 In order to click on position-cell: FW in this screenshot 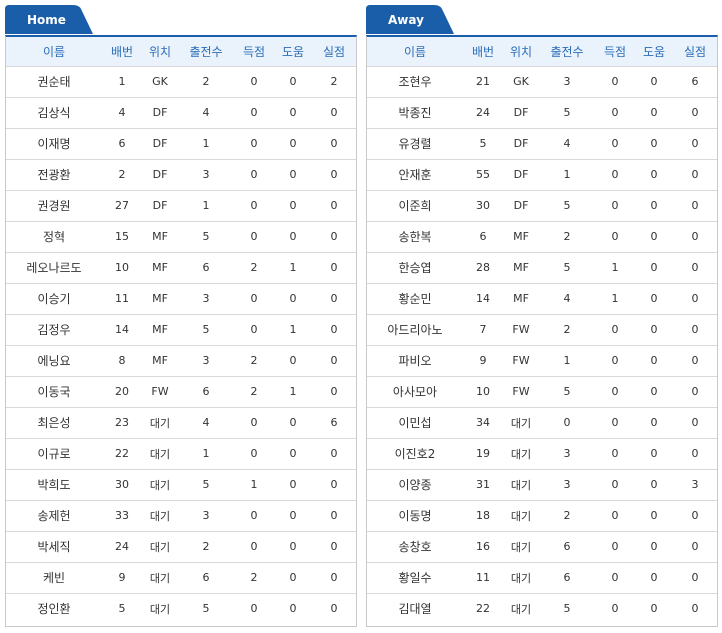, I will do `click(521, 329)`.